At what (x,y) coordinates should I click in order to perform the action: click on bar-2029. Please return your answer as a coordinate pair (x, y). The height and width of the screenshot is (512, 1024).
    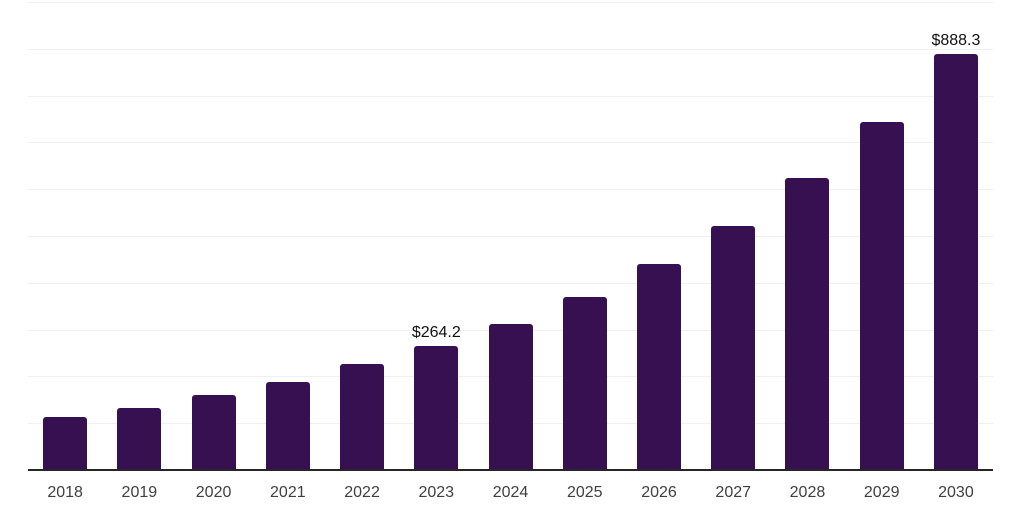
    Looking at the image, I should click on (881, 296).